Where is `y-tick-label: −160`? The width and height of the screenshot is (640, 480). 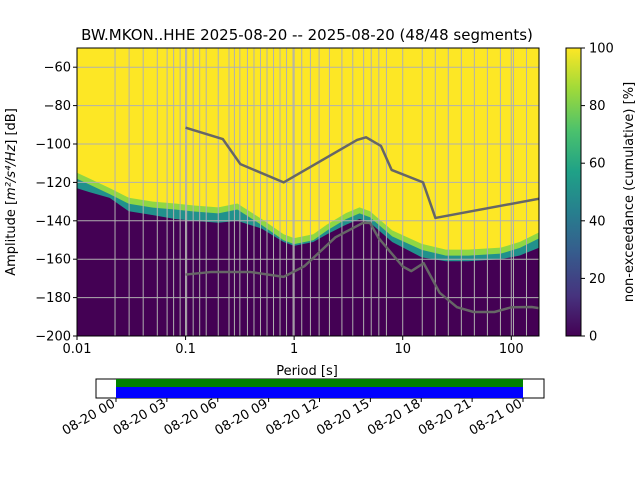 y-tick-label: −160 is located at coordinates (53, 260).